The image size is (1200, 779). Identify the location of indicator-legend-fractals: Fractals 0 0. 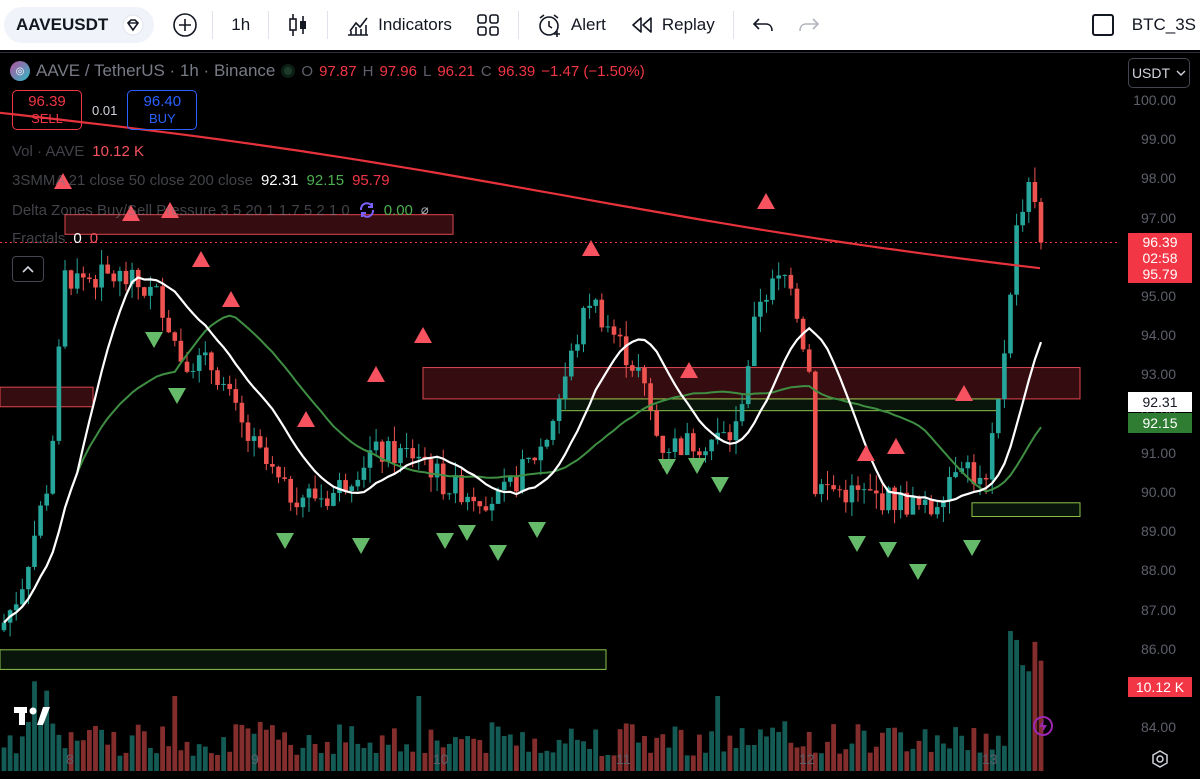
(55, 238).